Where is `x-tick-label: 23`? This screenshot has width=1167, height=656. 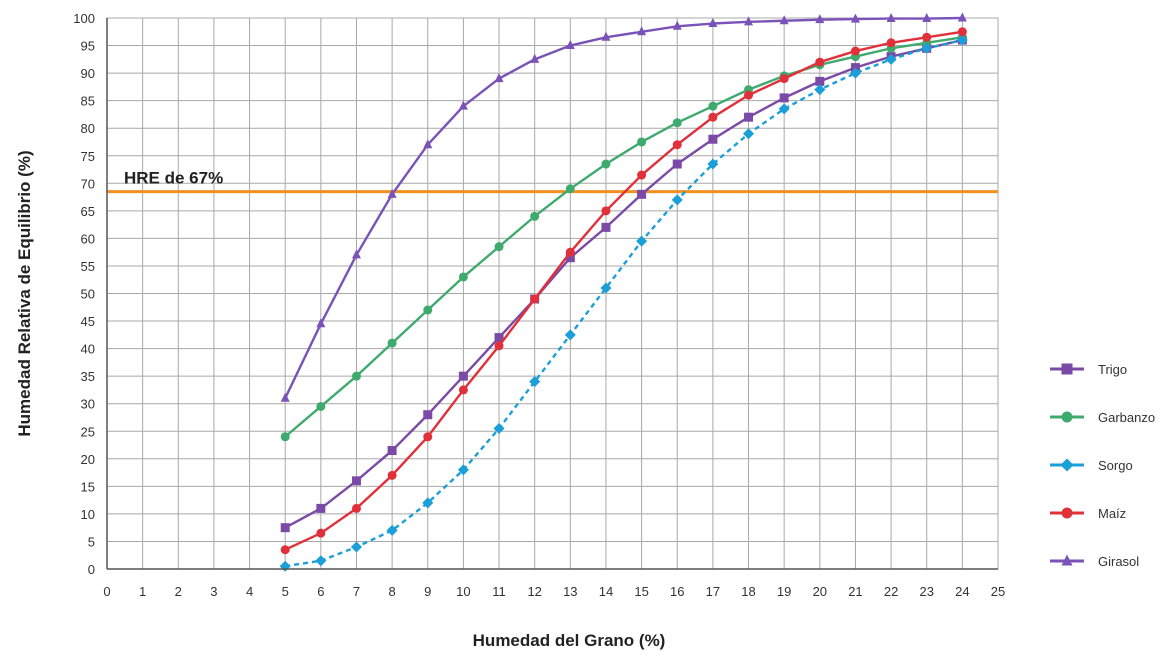
x-tick-label: 23 is located at coordinates (926, 591).